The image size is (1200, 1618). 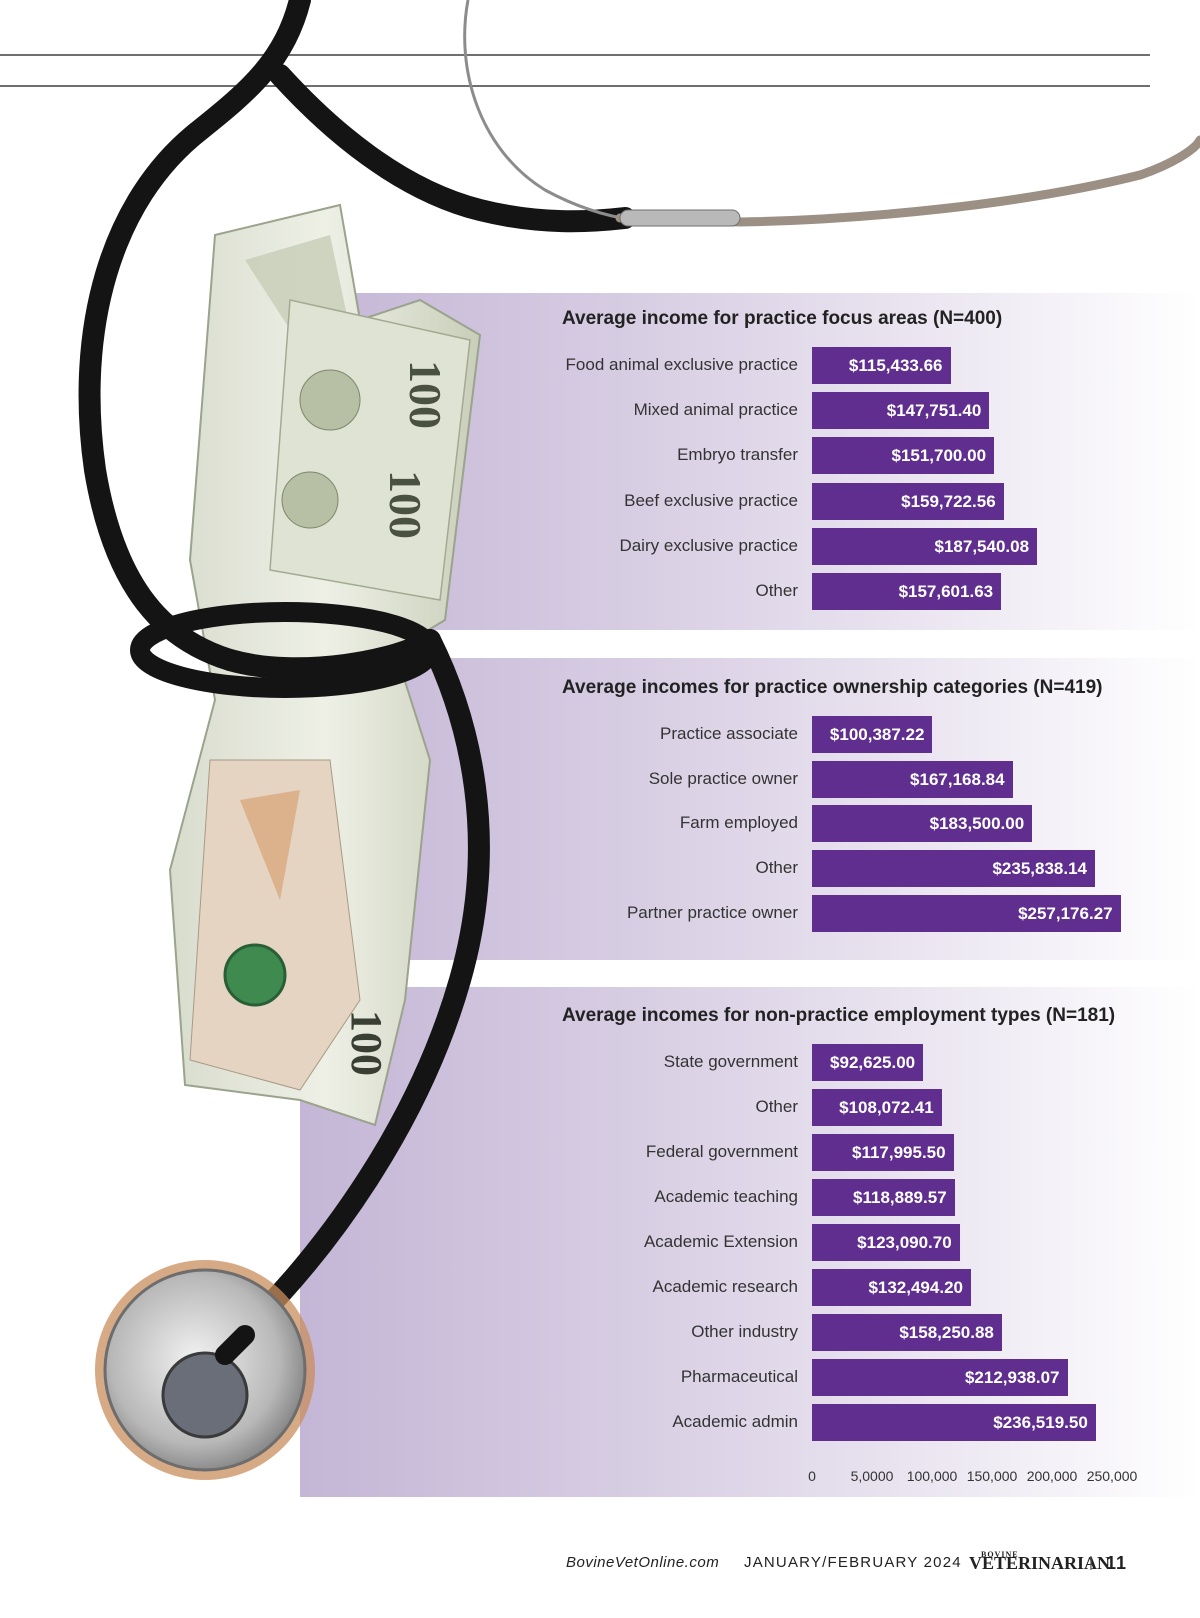 What do you see at coordinates (992, 1476) in the screenshot?
I see `x-tick-label: 150,000` at bounding box center [992, 1476].